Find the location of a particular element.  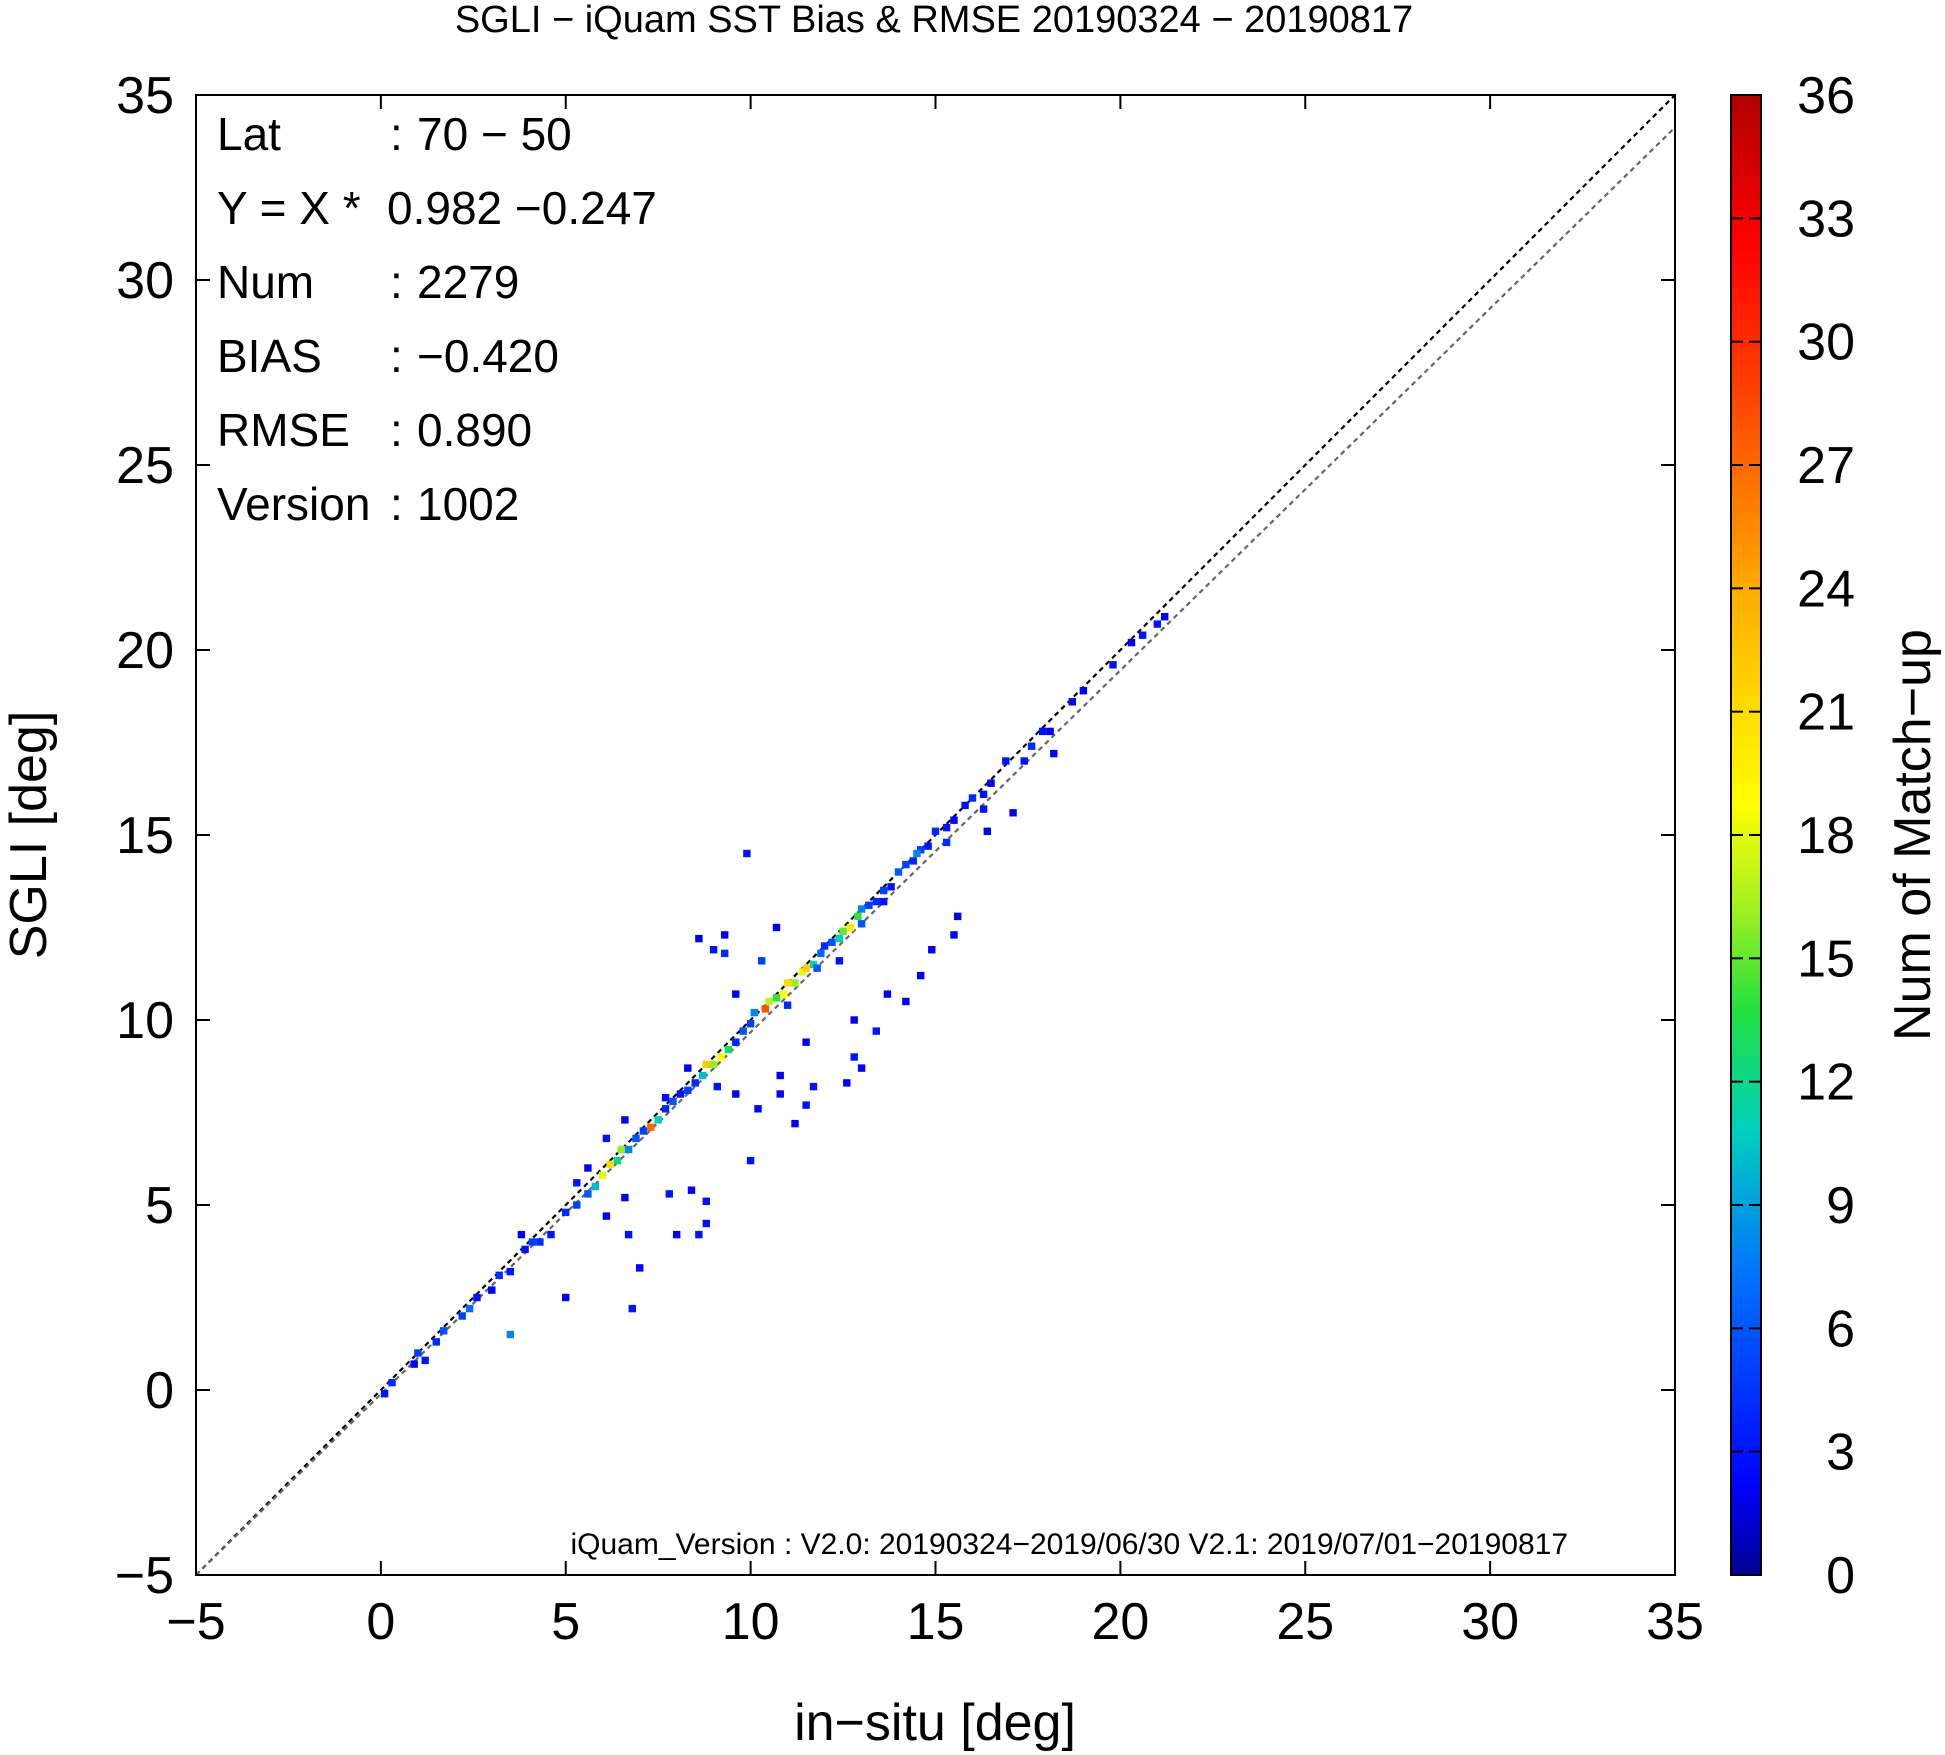

y-tick-label: 20 is located at coordinates (145, 651).